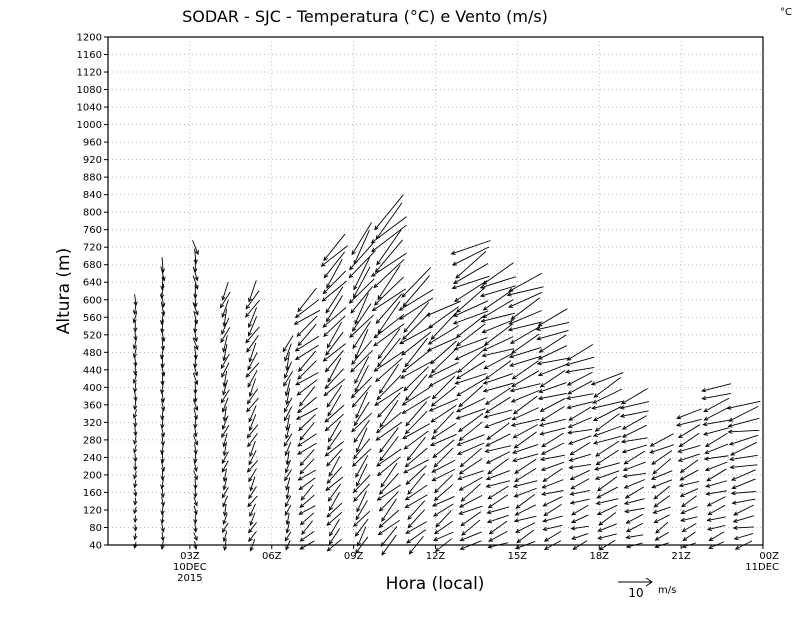 The image size is (800, 618). I want to click on x-tick-label: 09Z, so click(354, 556).